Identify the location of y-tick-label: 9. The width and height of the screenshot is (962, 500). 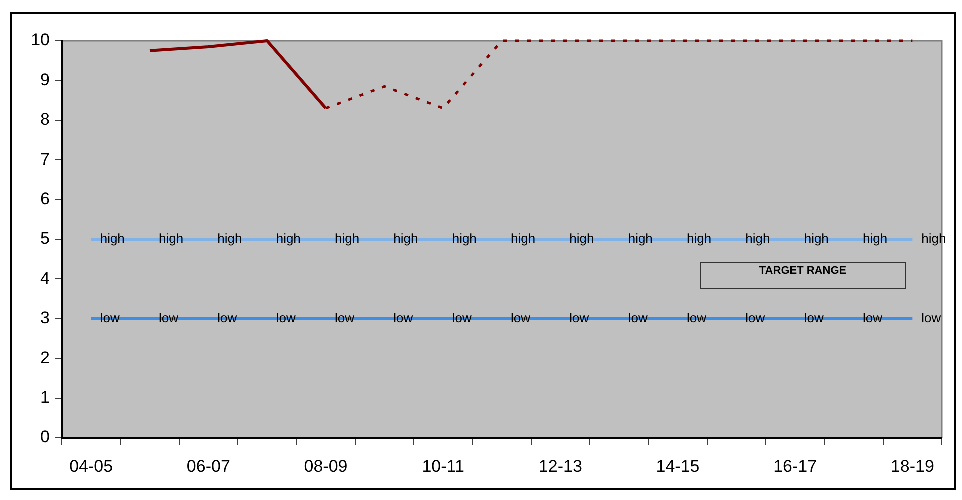
(45, 80).